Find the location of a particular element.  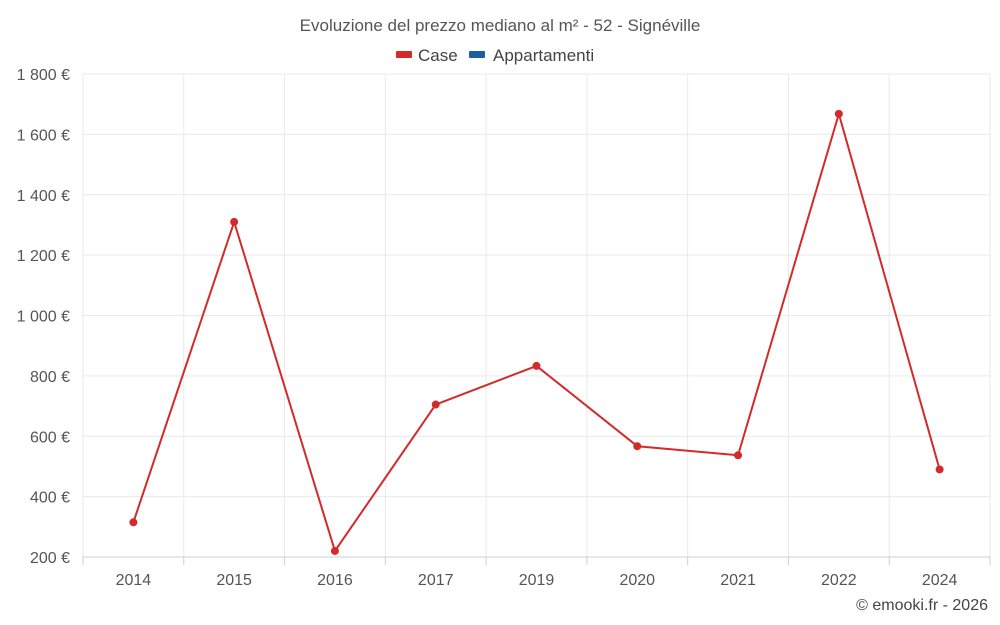

legend: Case Appartamenti is located at coordinates (495, 55).